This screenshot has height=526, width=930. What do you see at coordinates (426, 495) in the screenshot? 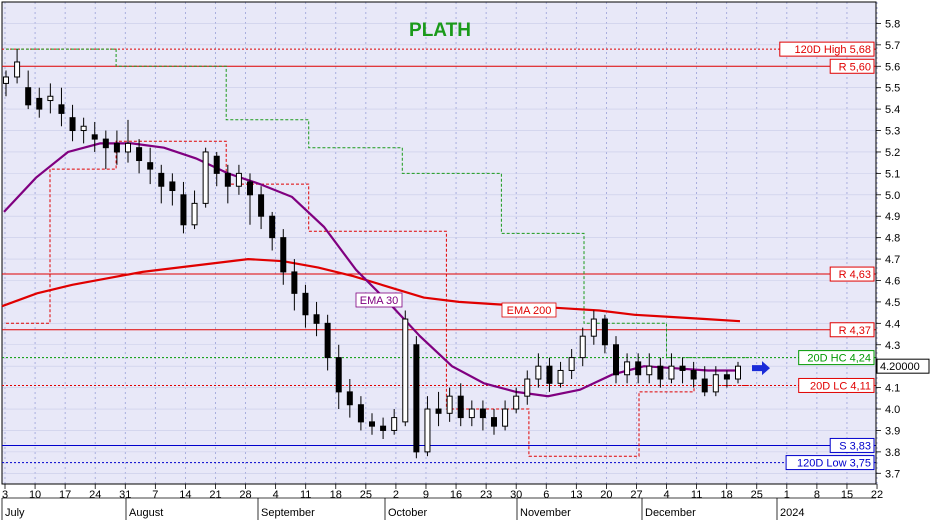
I see `x-tick-label: 9` at bounding box center [426, 495].